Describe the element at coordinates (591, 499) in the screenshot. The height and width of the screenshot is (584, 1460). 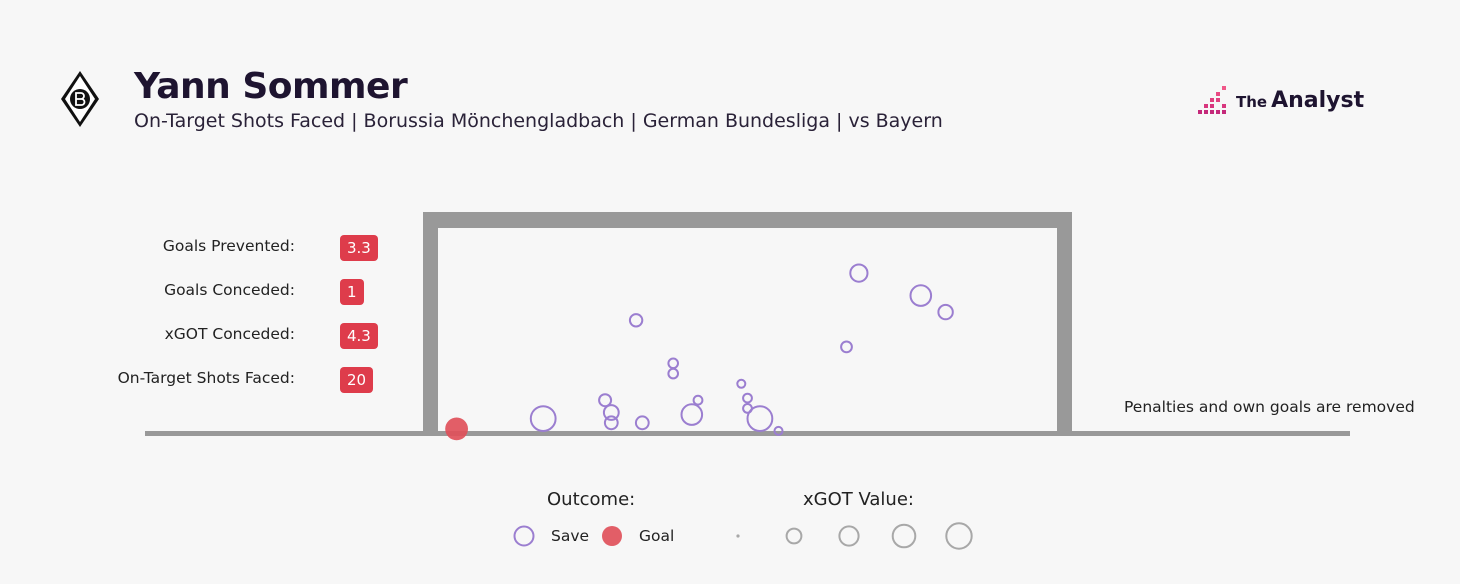
I see `outcome-legend-title: Outcome:` at that location.